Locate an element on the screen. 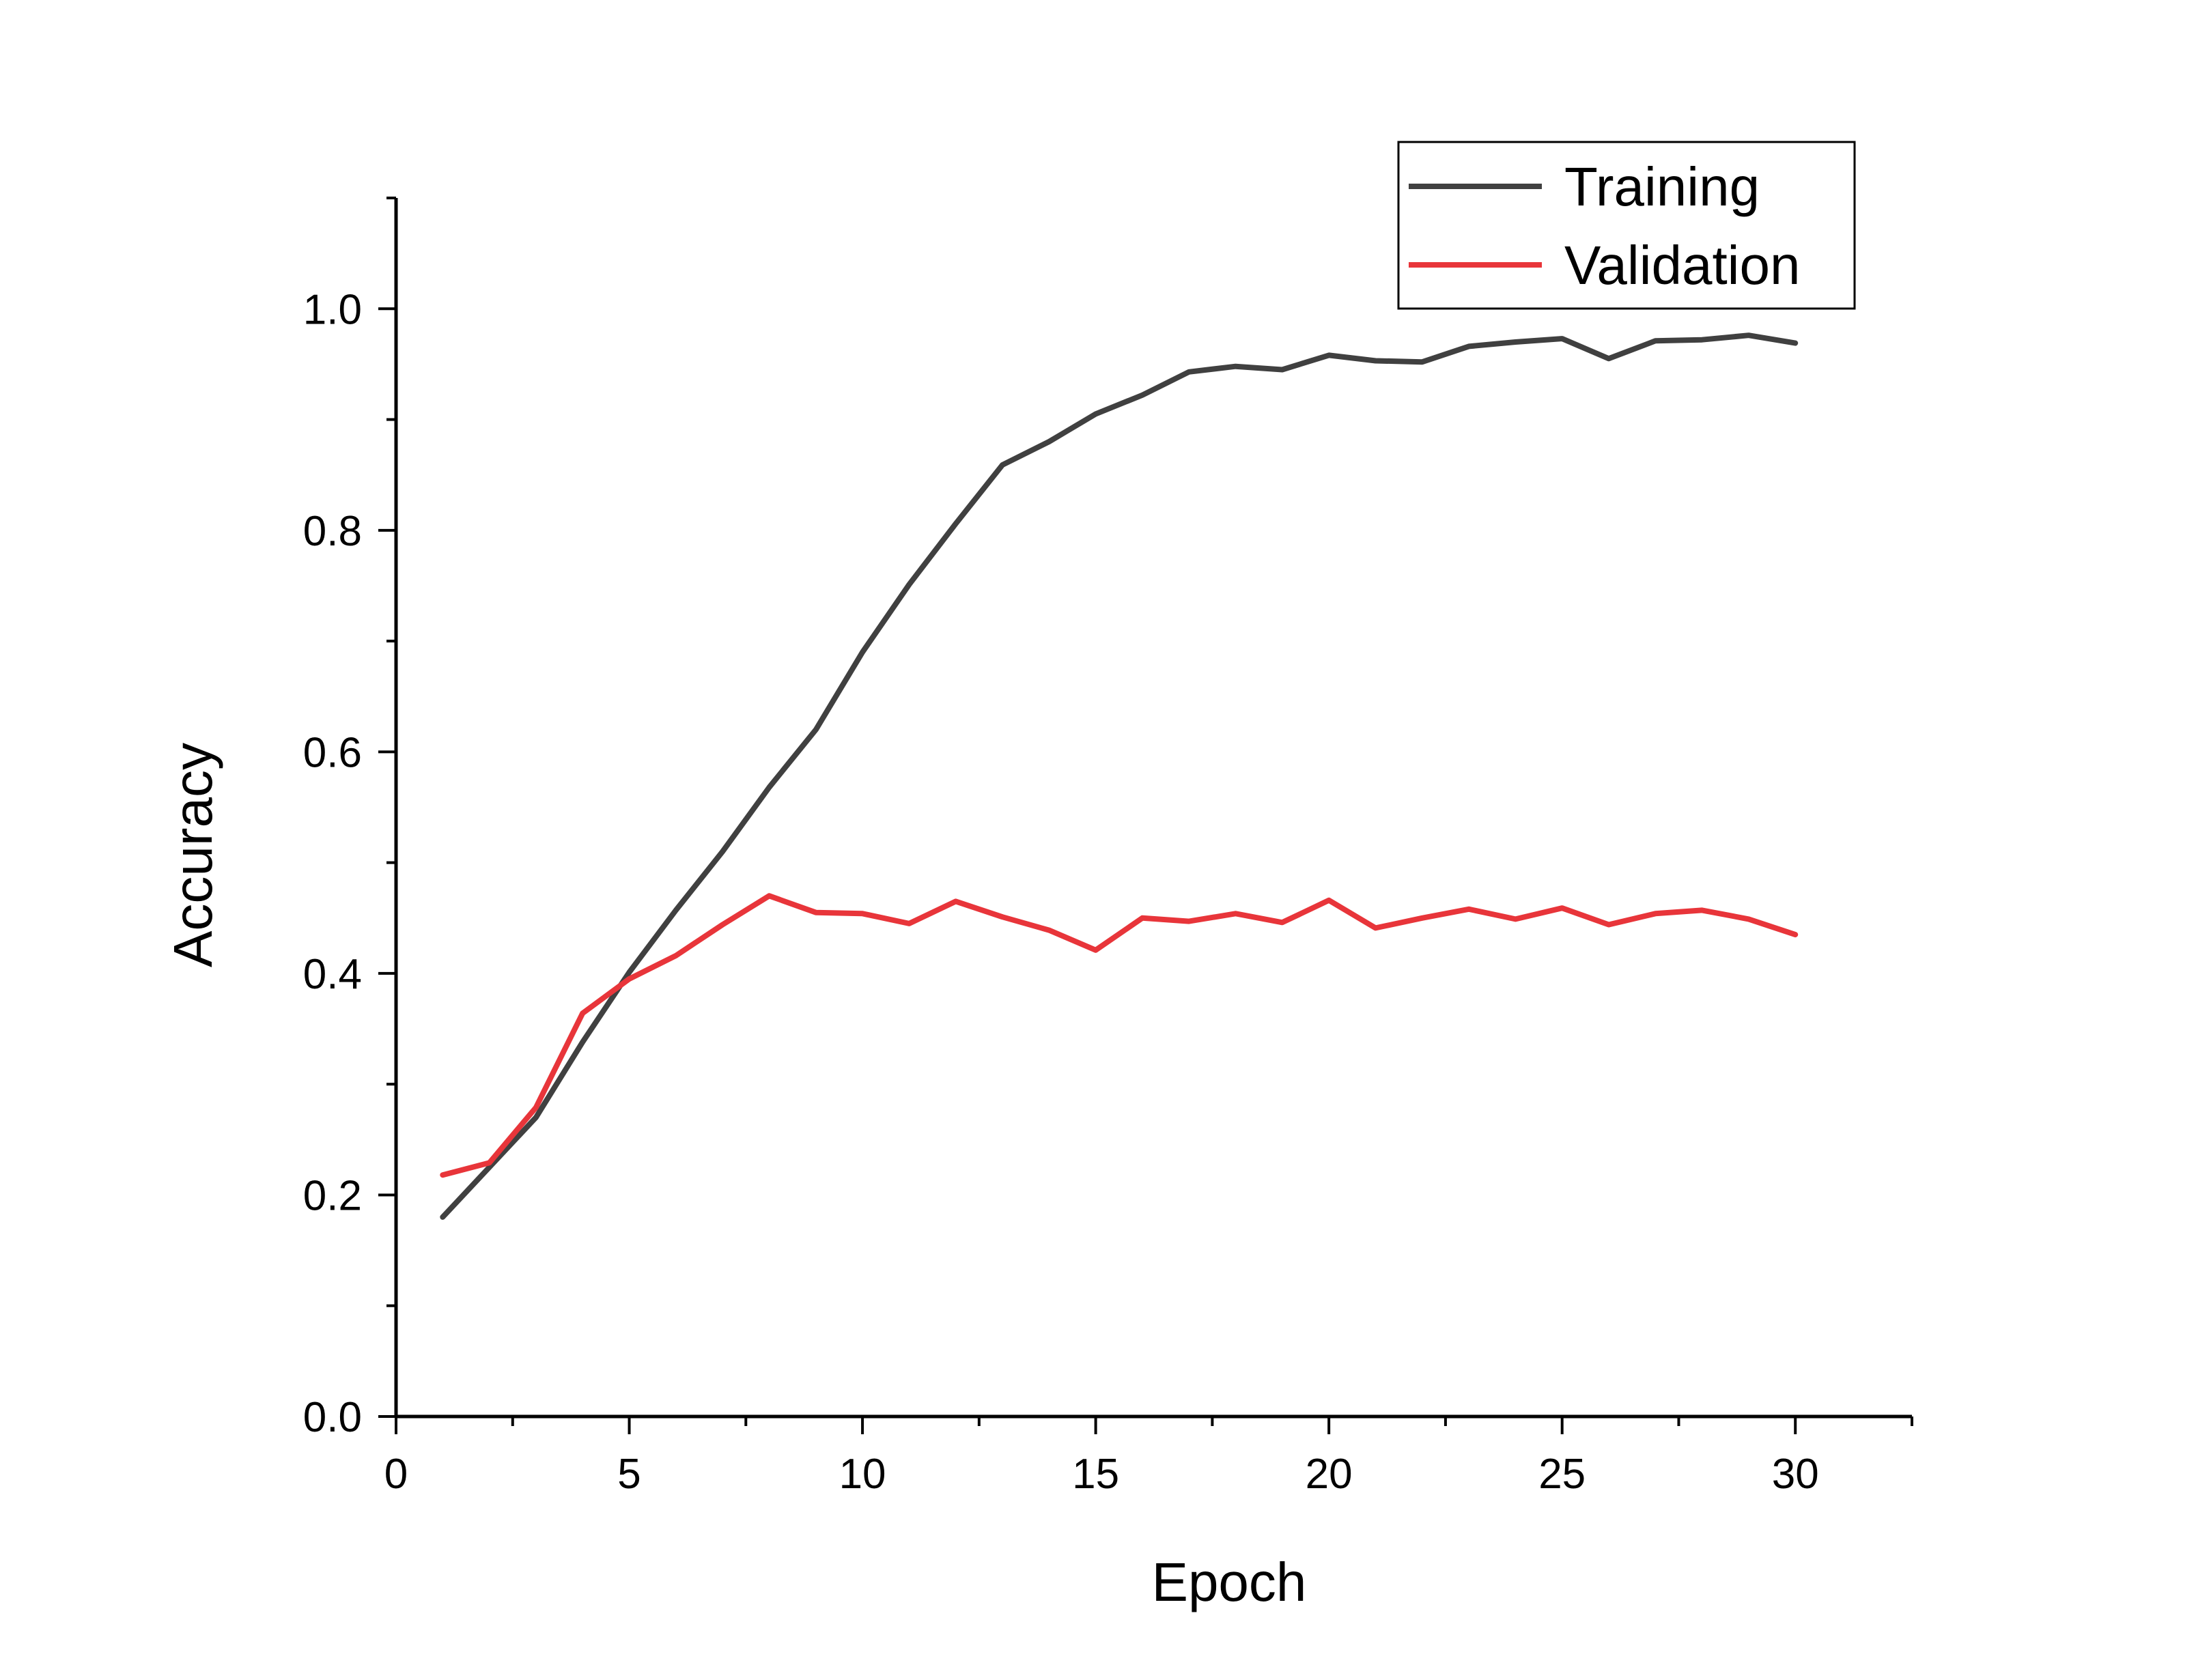 This screenshot has width=2196, height=1680. y-tick-label: 0.6 is located at coordinates (333, 752).